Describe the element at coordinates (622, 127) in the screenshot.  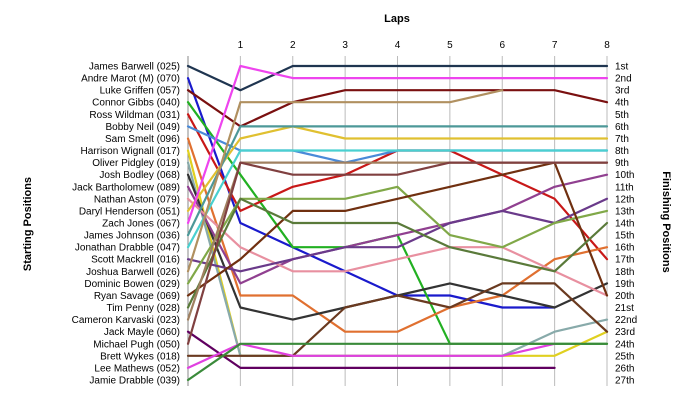
I see `finish-position-label: 6th` at that location.